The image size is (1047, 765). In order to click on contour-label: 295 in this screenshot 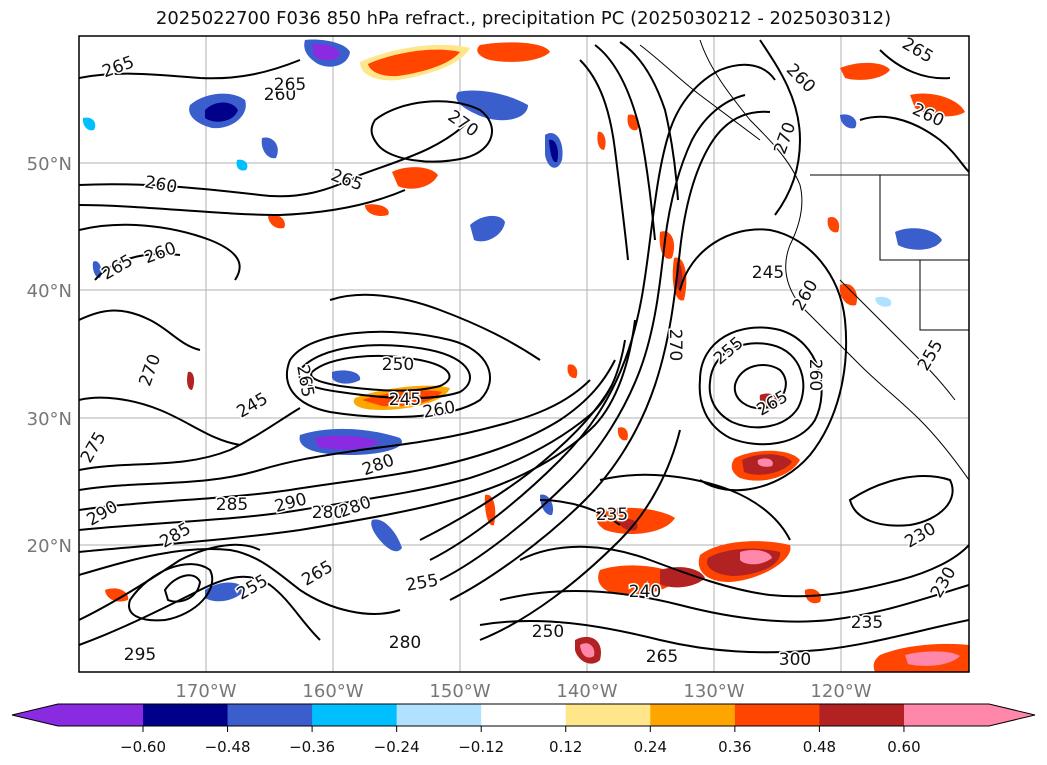, I will do `click(140, 655)`.